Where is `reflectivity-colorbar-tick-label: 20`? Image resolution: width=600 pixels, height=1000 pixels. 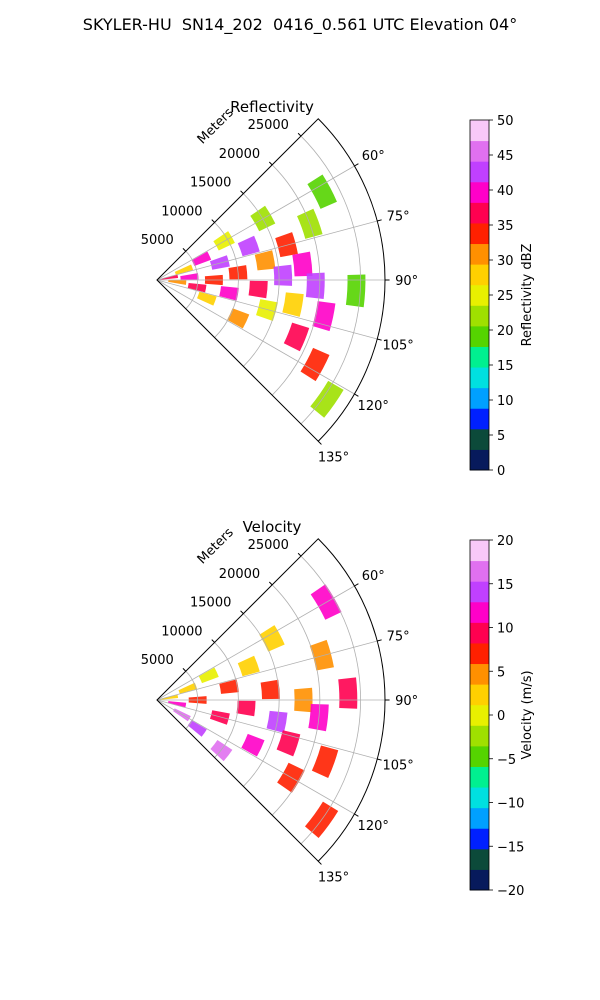 reflectivity-colorbar-tick-label: 20 is located at coordinates (505, 331).